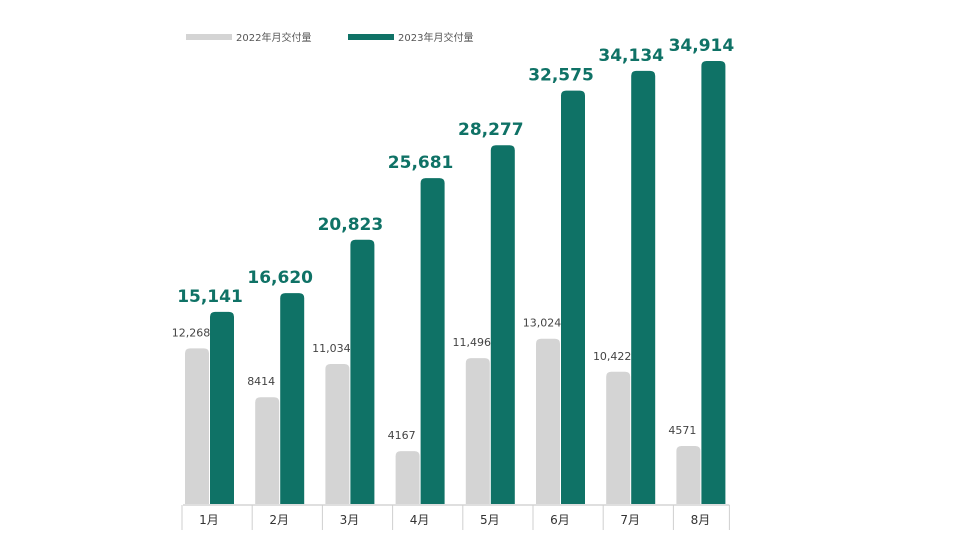 This screenshot has height=540, width=960. What do you see at coordinates (350, 520) in the screenshot?
I see `x-tick-label-3: 3月` at bounding box center [350, 520].